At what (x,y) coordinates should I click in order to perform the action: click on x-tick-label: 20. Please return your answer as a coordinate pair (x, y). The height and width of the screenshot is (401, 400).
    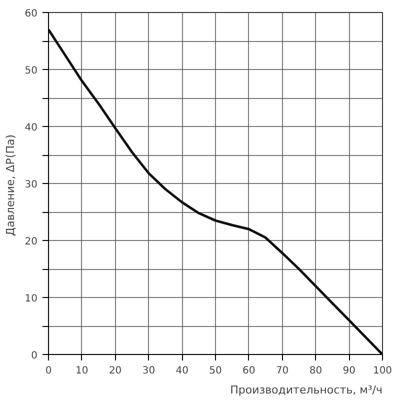
    Looking at the image, I should click on (115, 371).